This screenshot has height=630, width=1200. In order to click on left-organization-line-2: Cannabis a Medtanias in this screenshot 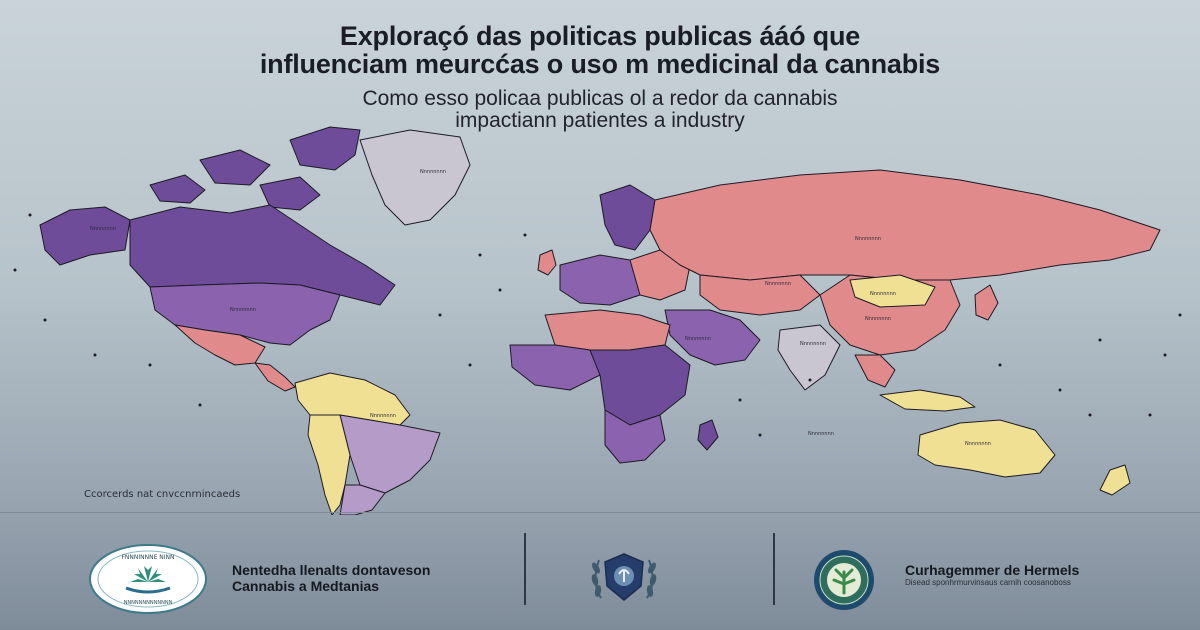, I will do `click(306, 586)`.